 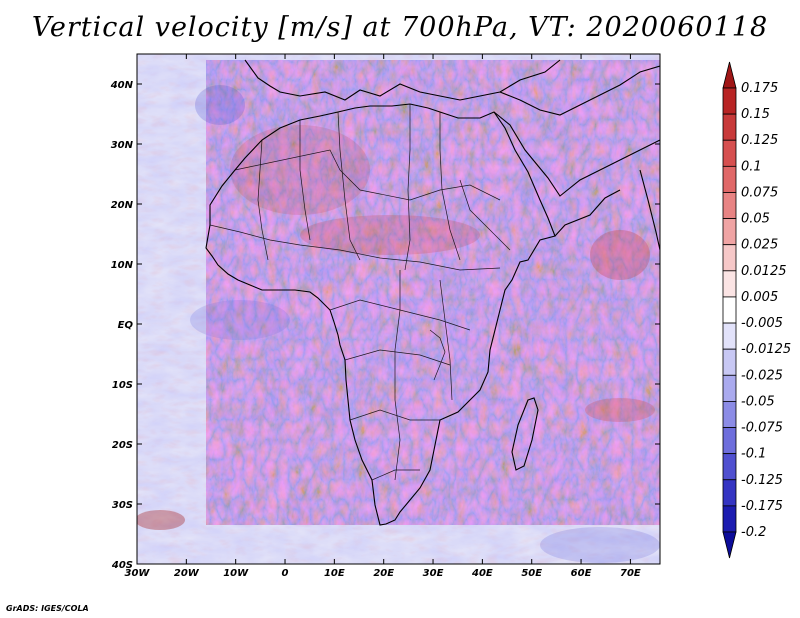 I want to click on colorbar-label: 0.05, so click(x=755, y=219).